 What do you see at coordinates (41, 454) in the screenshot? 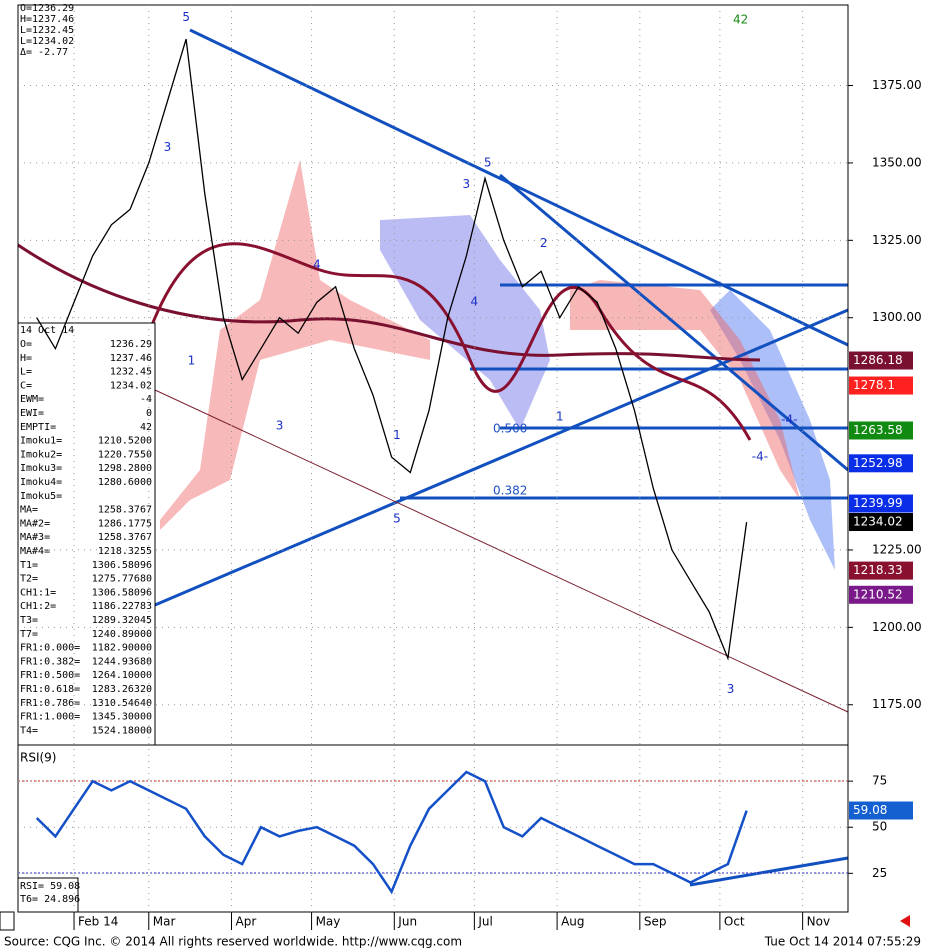
I see `info-label: Imoku2=` at bounding box center [41, 454].